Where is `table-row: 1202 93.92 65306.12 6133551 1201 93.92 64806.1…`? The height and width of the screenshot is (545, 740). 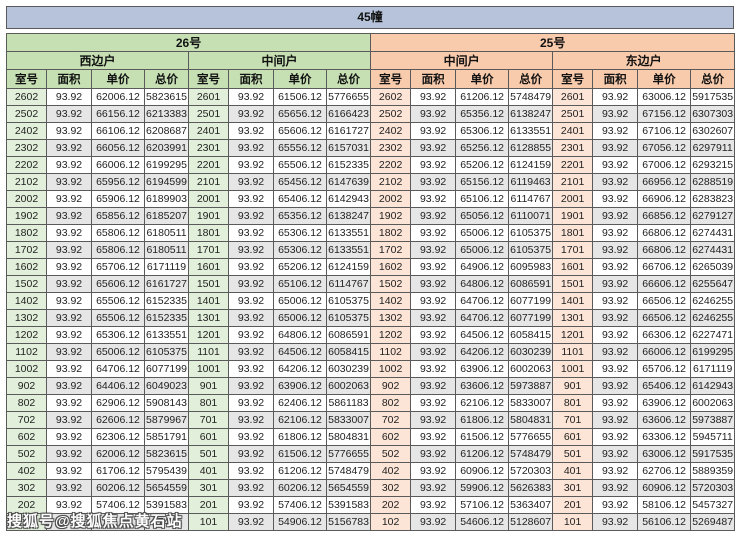
table-row: 1202 93.92 65306.12 6133551 1201 93.92 64806.1… is located at coordinates (371, 335).